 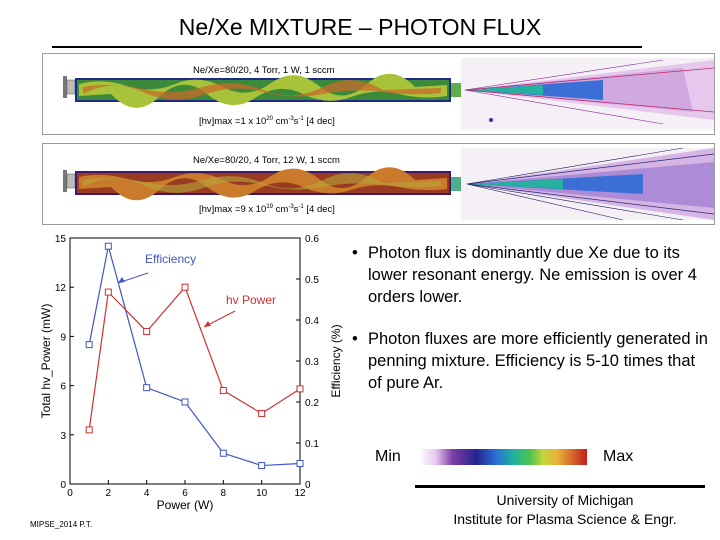 I want to click on plasma-image-1w, so click(x=388, y=94).